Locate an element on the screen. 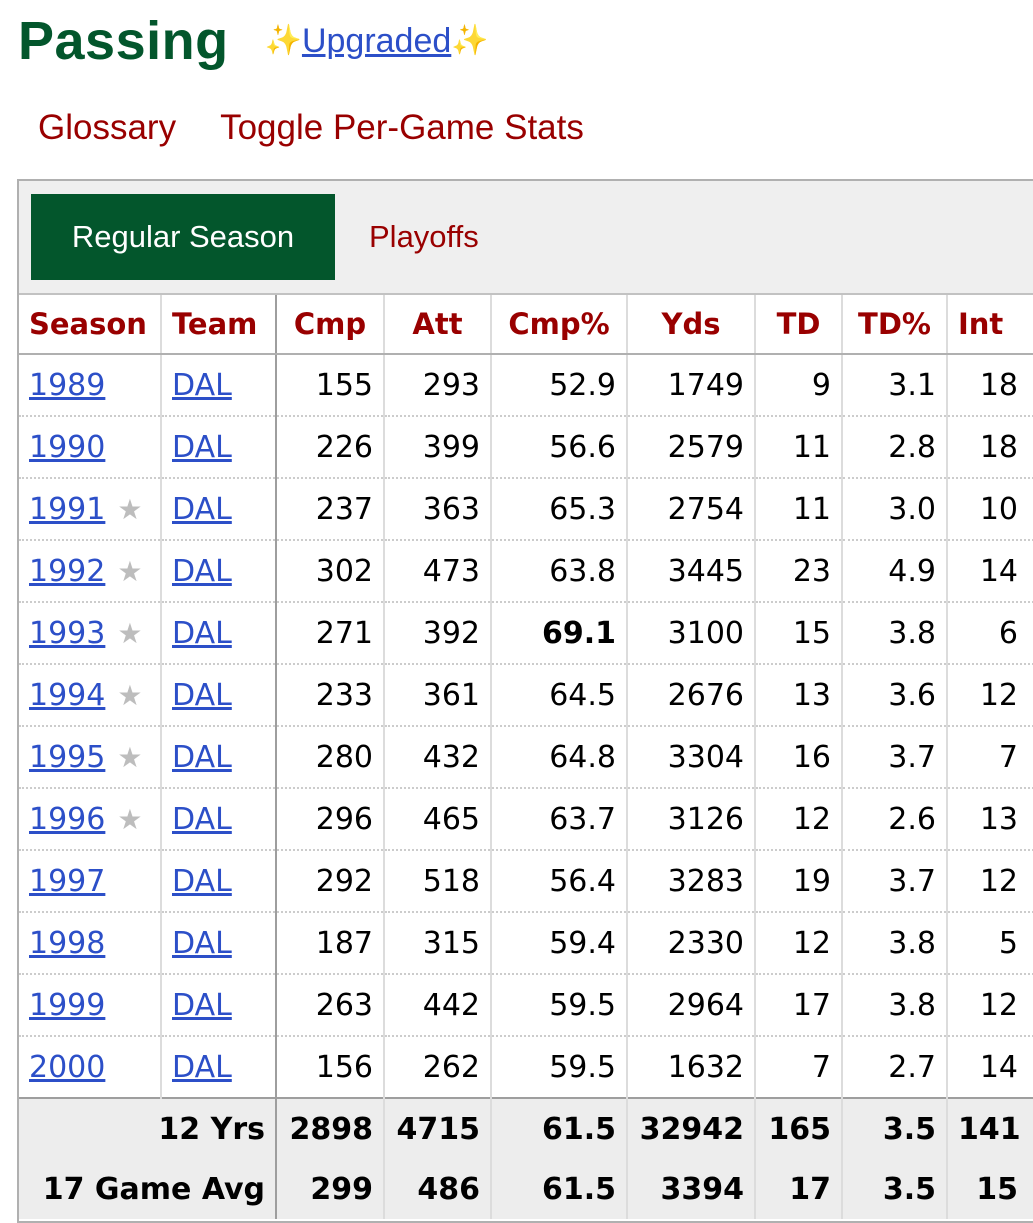 The height and width of the screenshot is (1223, 1033). yds-cell: 2330 is located at coordinates (691, 943).